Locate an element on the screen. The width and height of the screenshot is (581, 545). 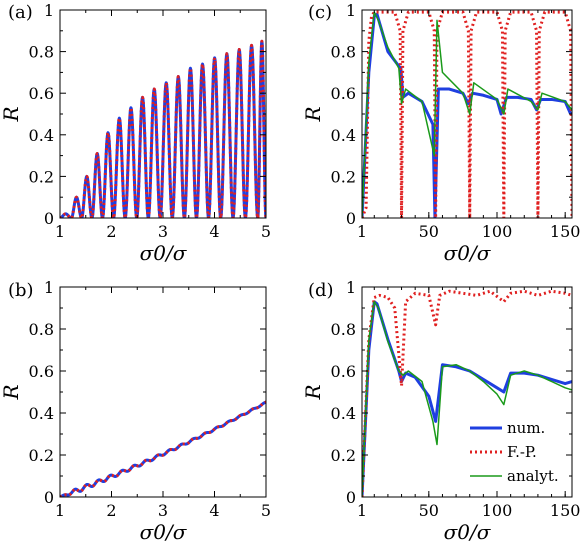
legend-label-0: num. is located at coordinates (526, 428).